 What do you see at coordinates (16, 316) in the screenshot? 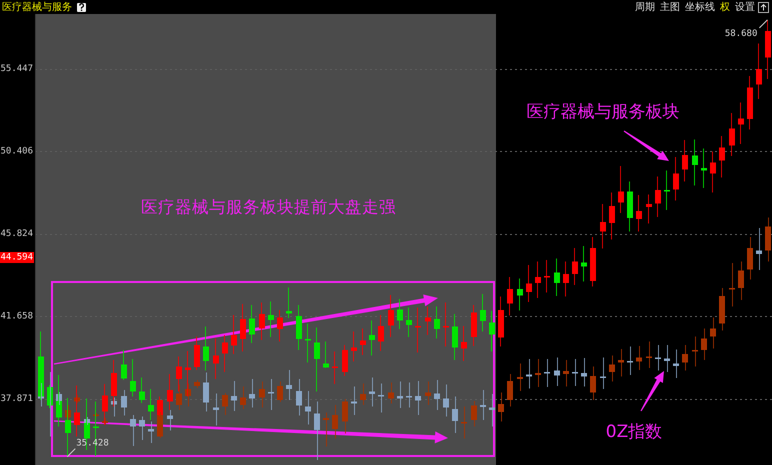
I see `y-tick-label: 41.658` at bounding box center [16, 316].